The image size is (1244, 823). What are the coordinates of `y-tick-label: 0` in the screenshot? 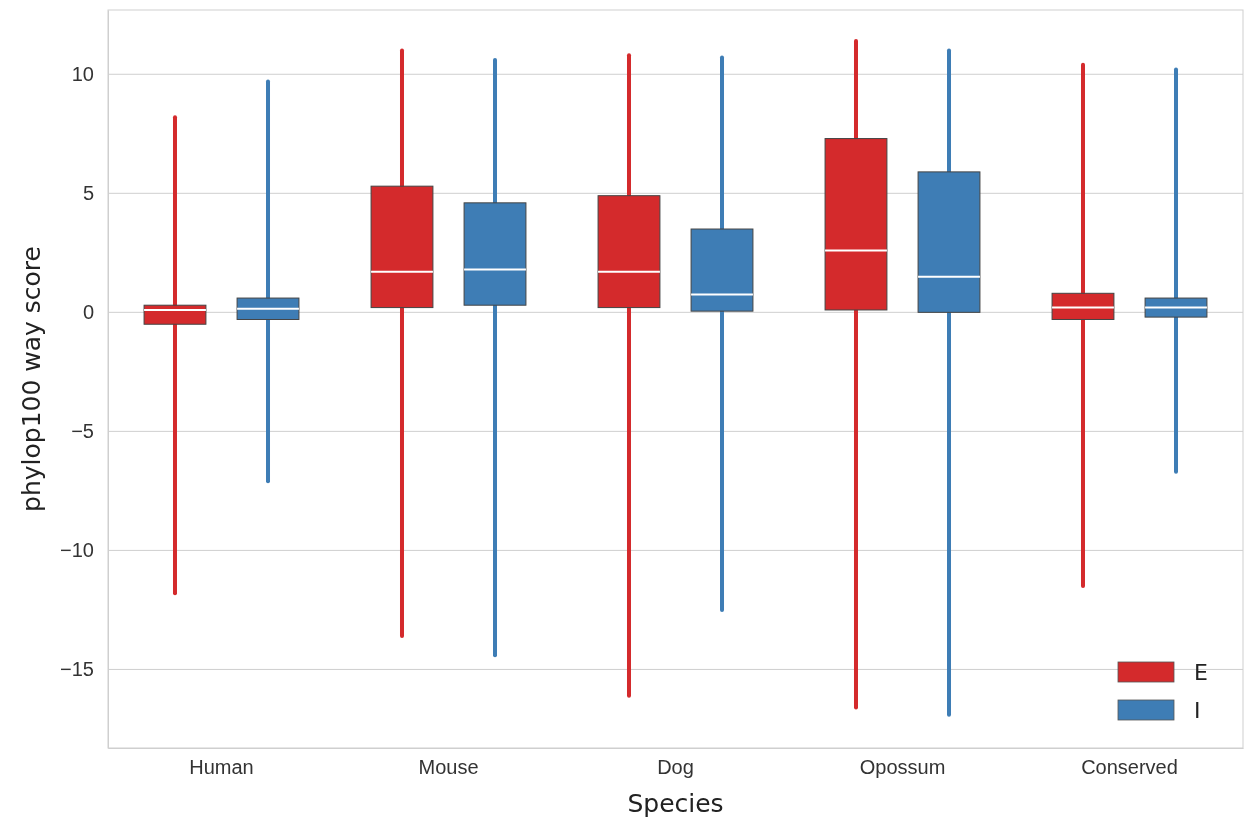 It's located at (88, 312).